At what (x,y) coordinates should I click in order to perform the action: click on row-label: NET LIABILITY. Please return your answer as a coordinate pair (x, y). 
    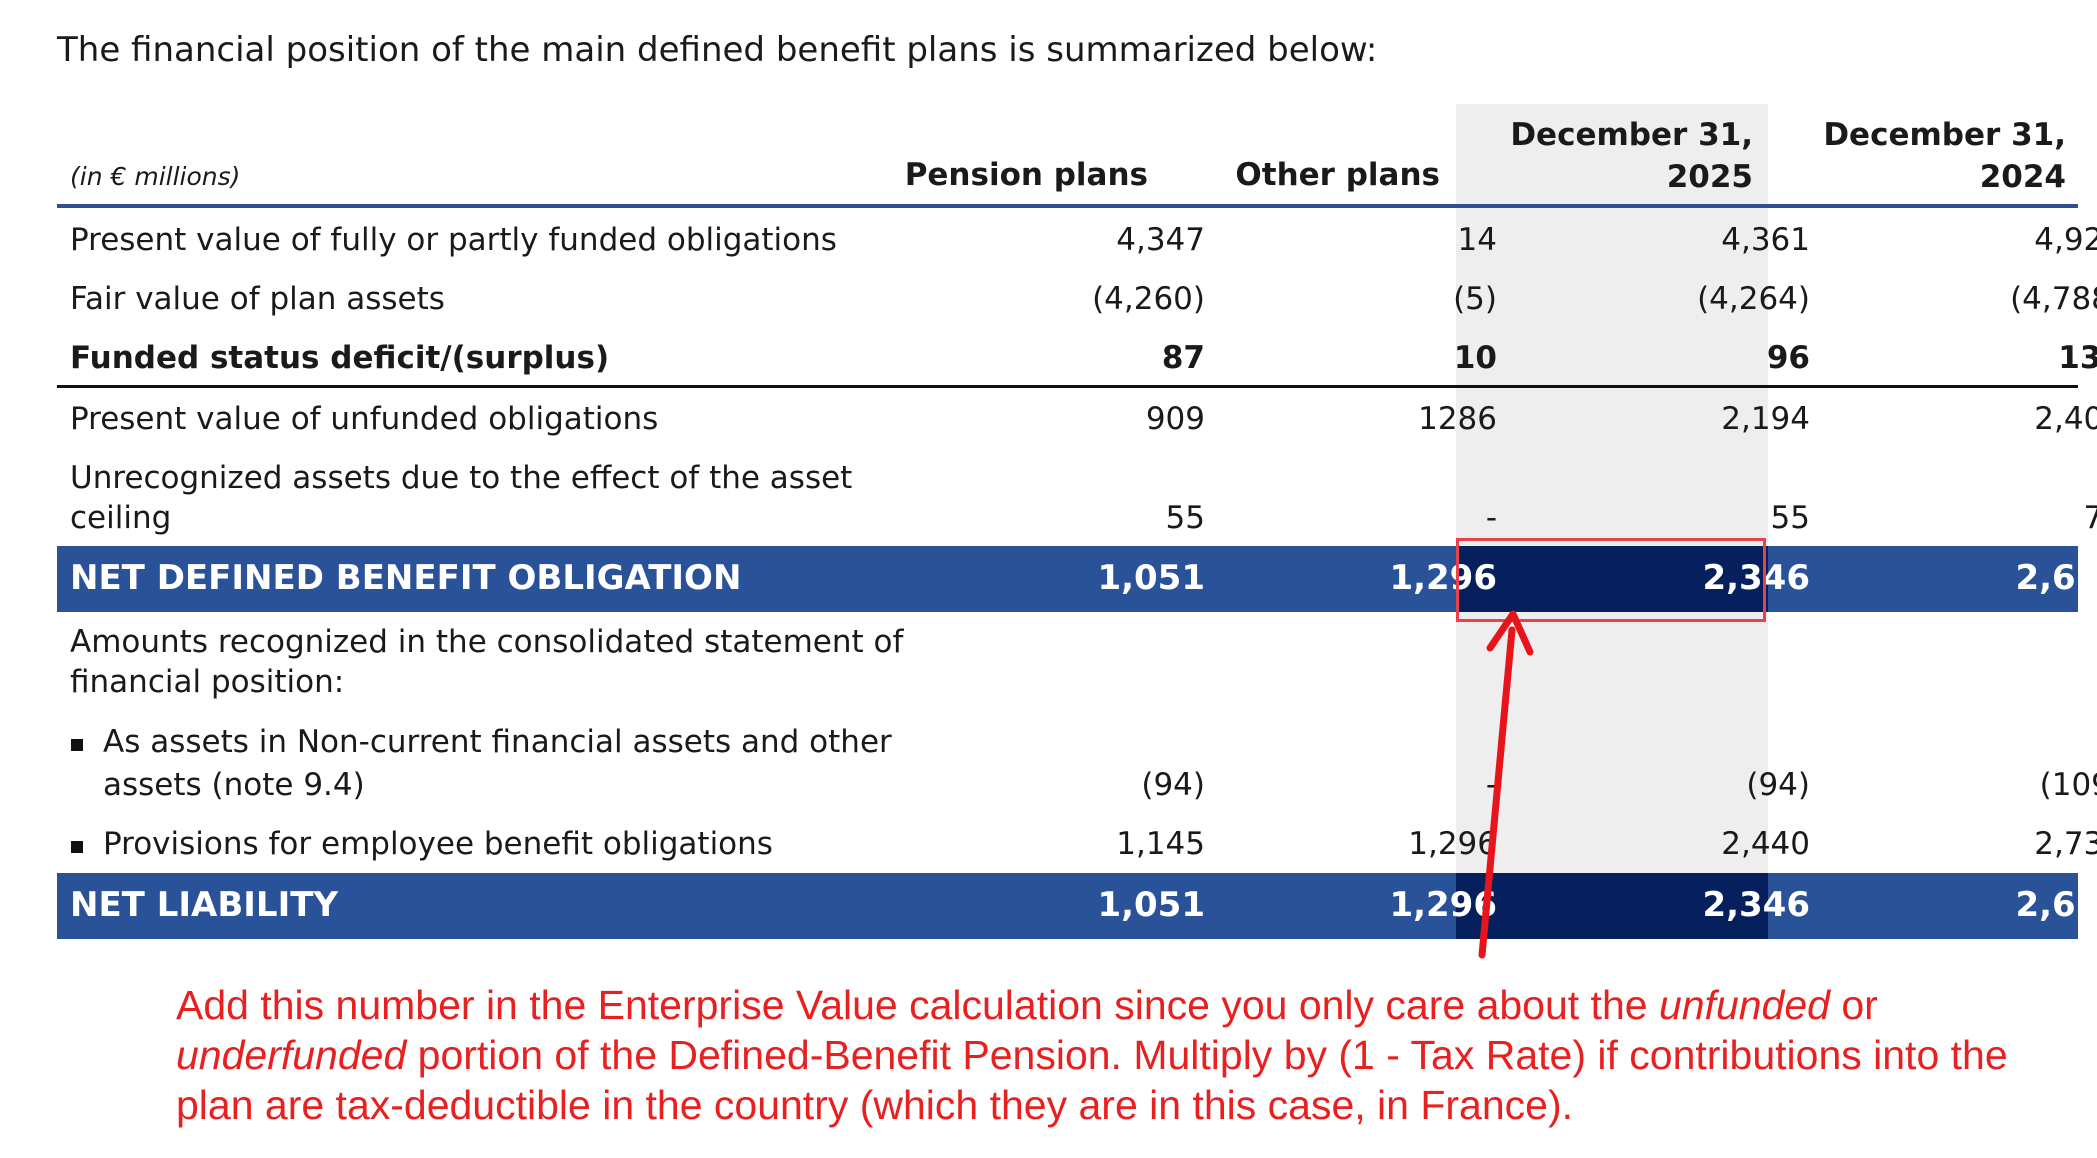
    Looking at the image, I should click on (204, 905).